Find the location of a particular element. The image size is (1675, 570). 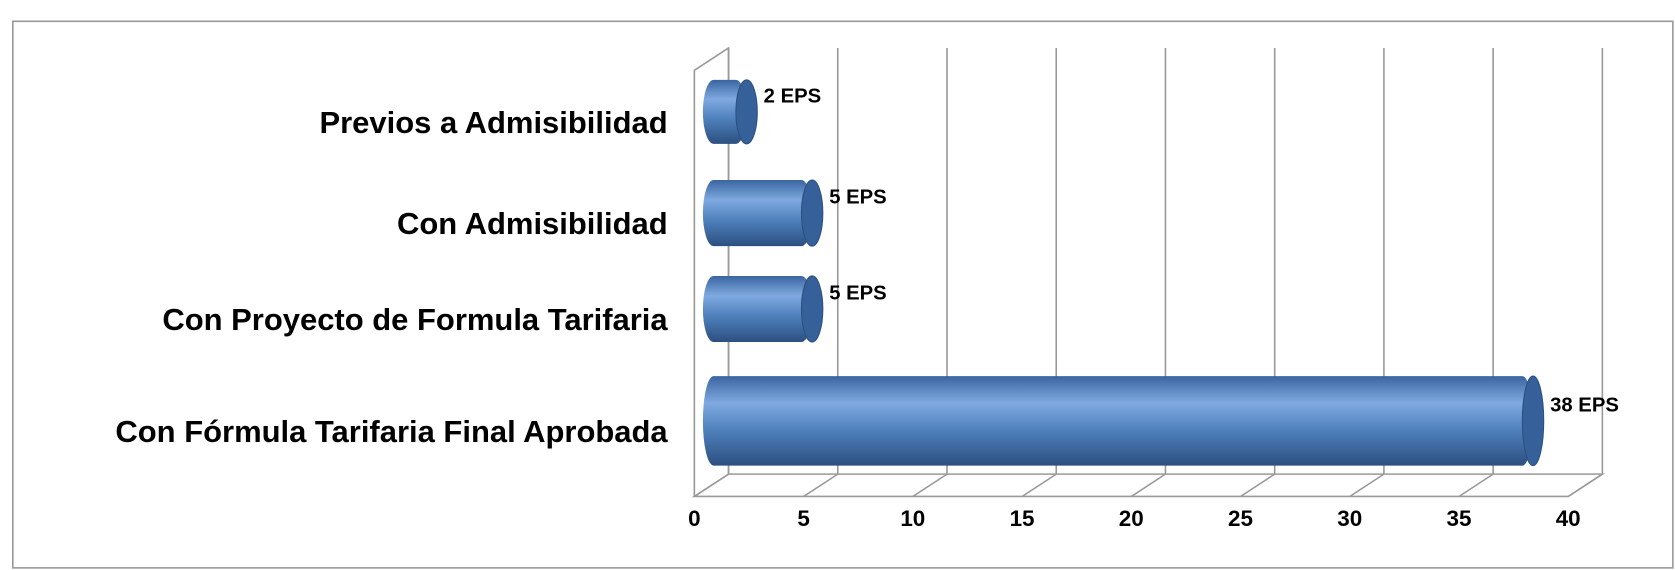

x-tick-label: 15 is located at coordinates (1022, 518).